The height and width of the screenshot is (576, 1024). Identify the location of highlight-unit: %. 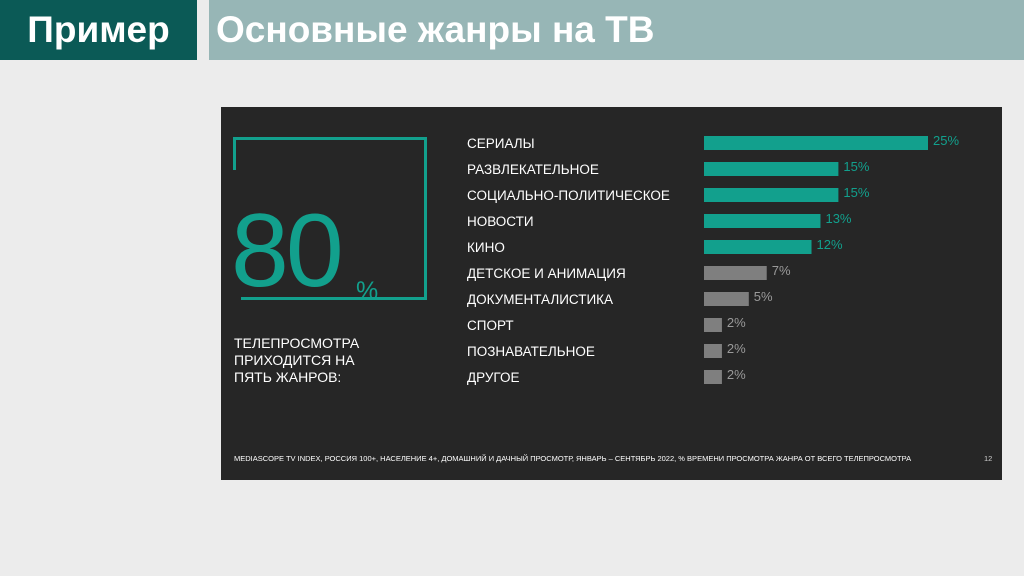
(367, 291).